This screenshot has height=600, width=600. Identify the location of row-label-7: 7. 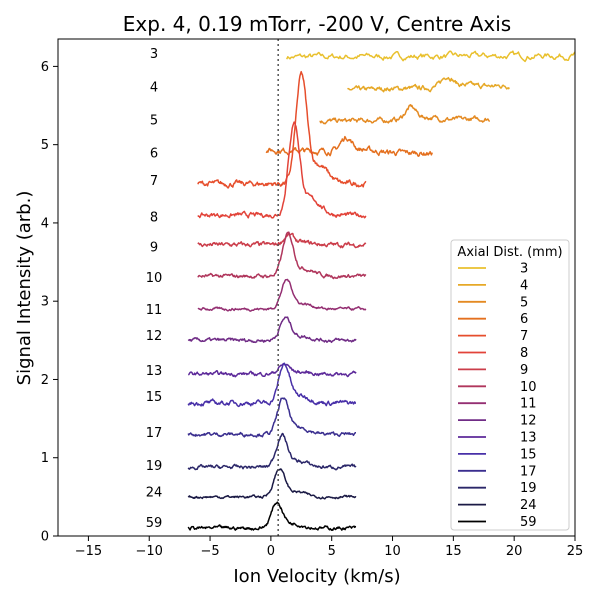
(154, 181).